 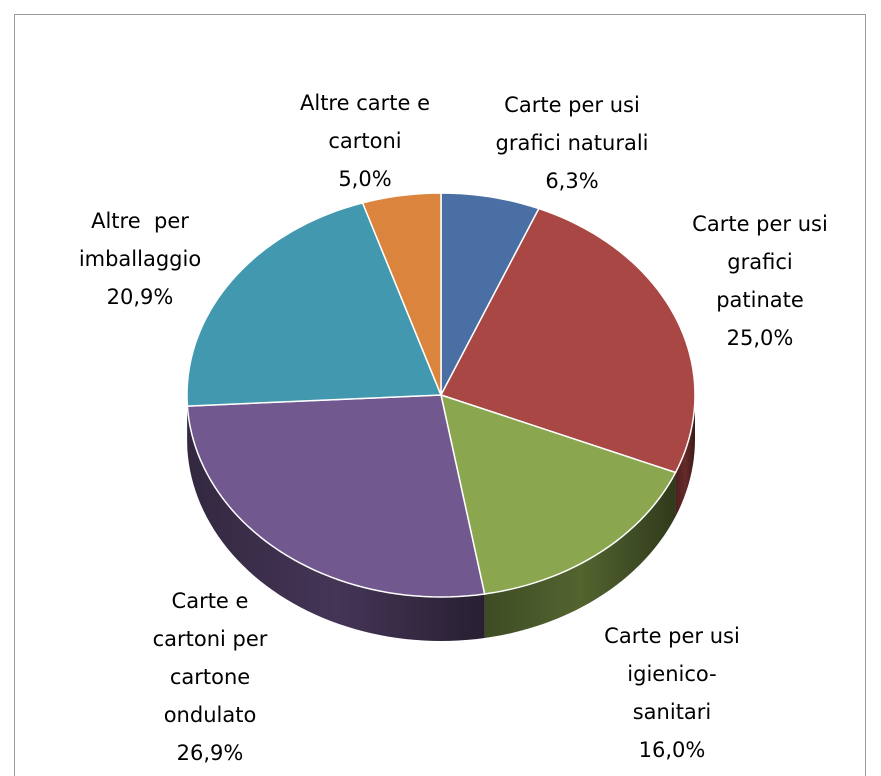 I want to click on category-name: Carte per usi grafici naturali, so click(x=572, y=124).